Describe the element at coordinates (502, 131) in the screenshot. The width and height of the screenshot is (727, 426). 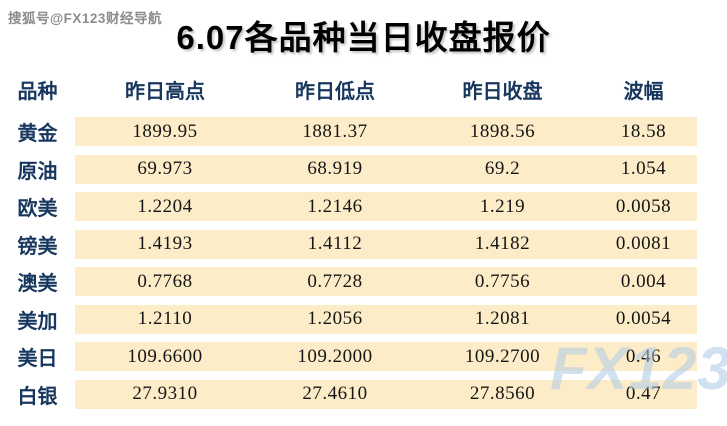
I see `prev-close-value: 1898.56` at that location.